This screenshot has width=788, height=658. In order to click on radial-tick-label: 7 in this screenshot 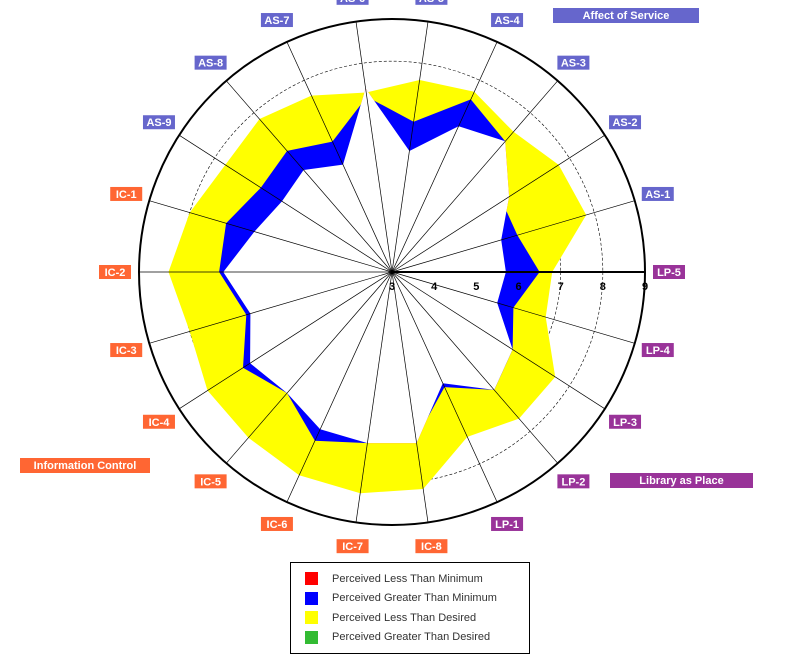, I will do `click(561, 287)`.